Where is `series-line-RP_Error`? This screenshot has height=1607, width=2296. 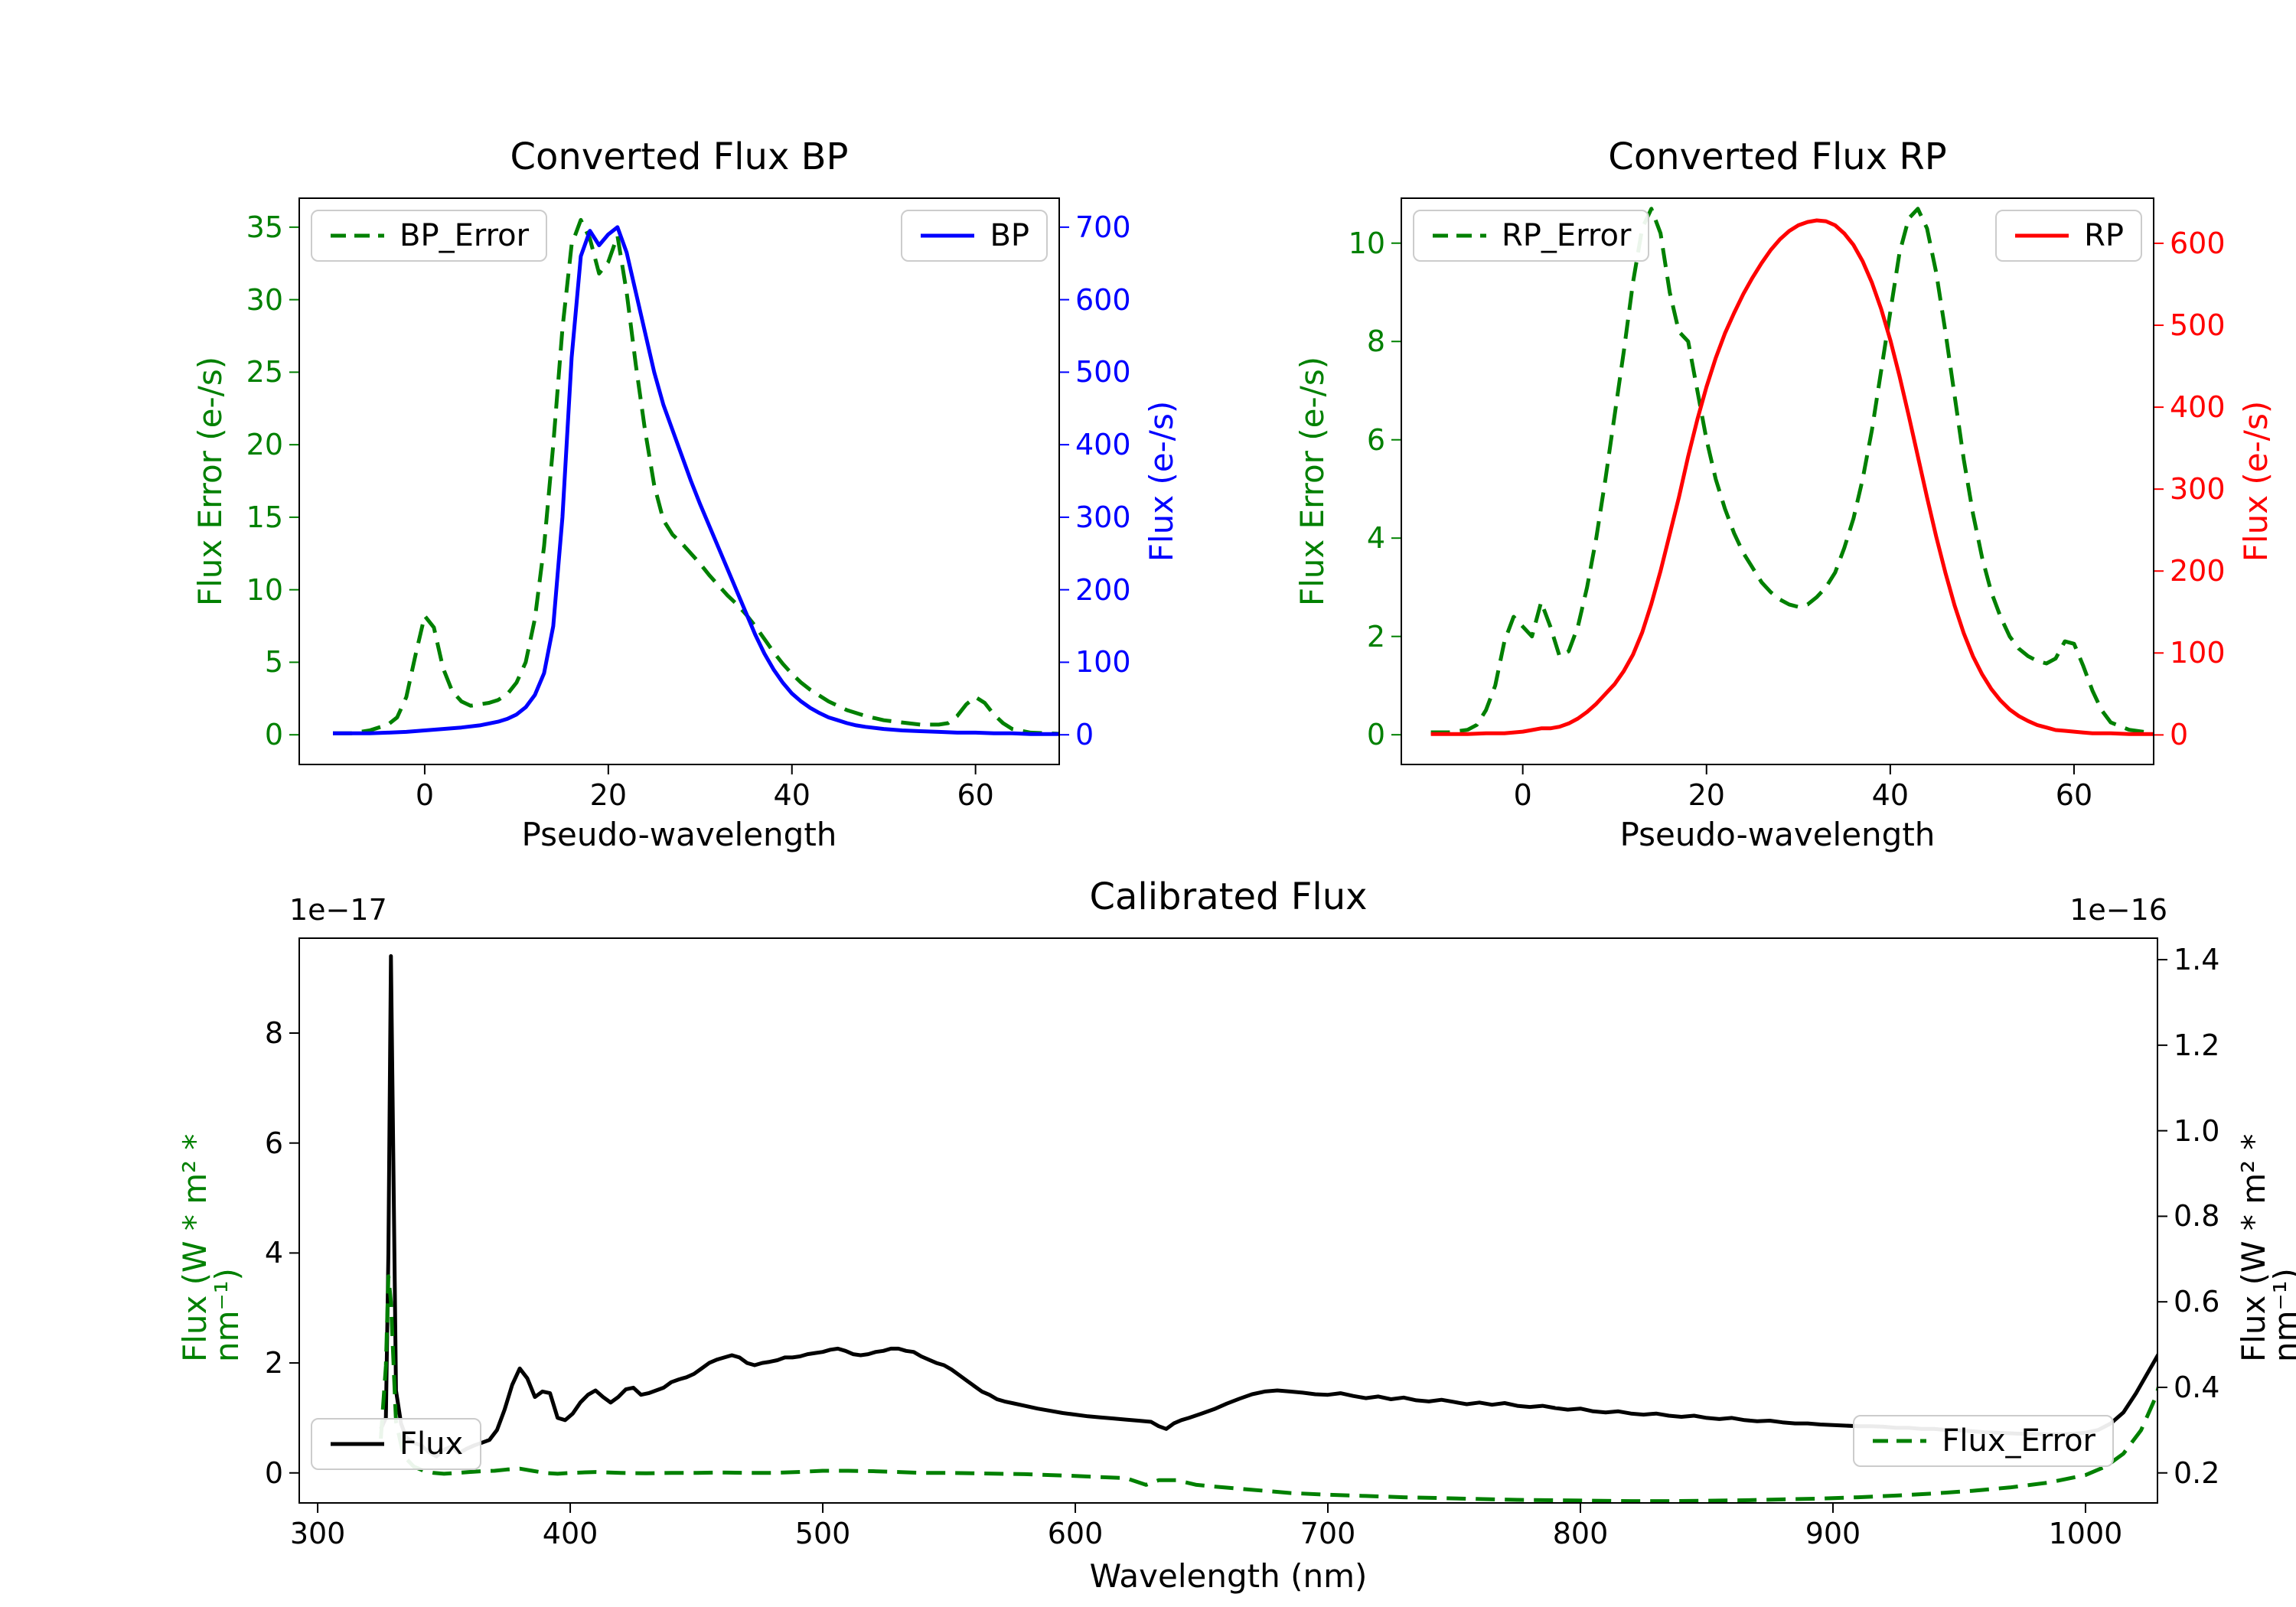 series-line-RP_Error is located at coordinates (1792, 471).